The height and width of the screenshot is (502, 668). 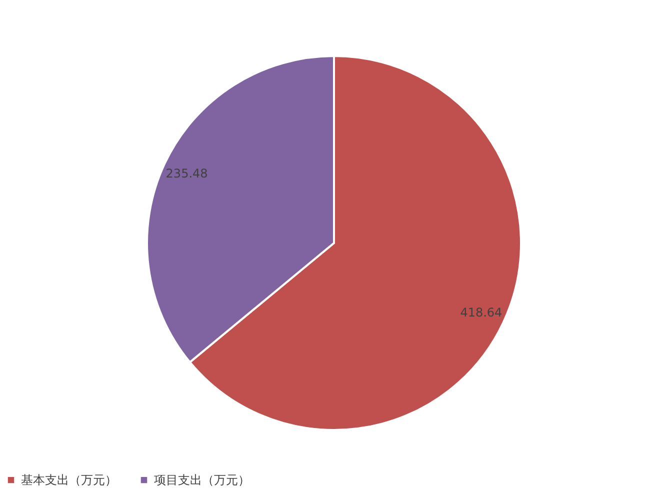 What do you see at coordinates (202, 480) in the screenshot?
I see `legend-label: 项目支出（万元）` at bounding box center [202, 480].